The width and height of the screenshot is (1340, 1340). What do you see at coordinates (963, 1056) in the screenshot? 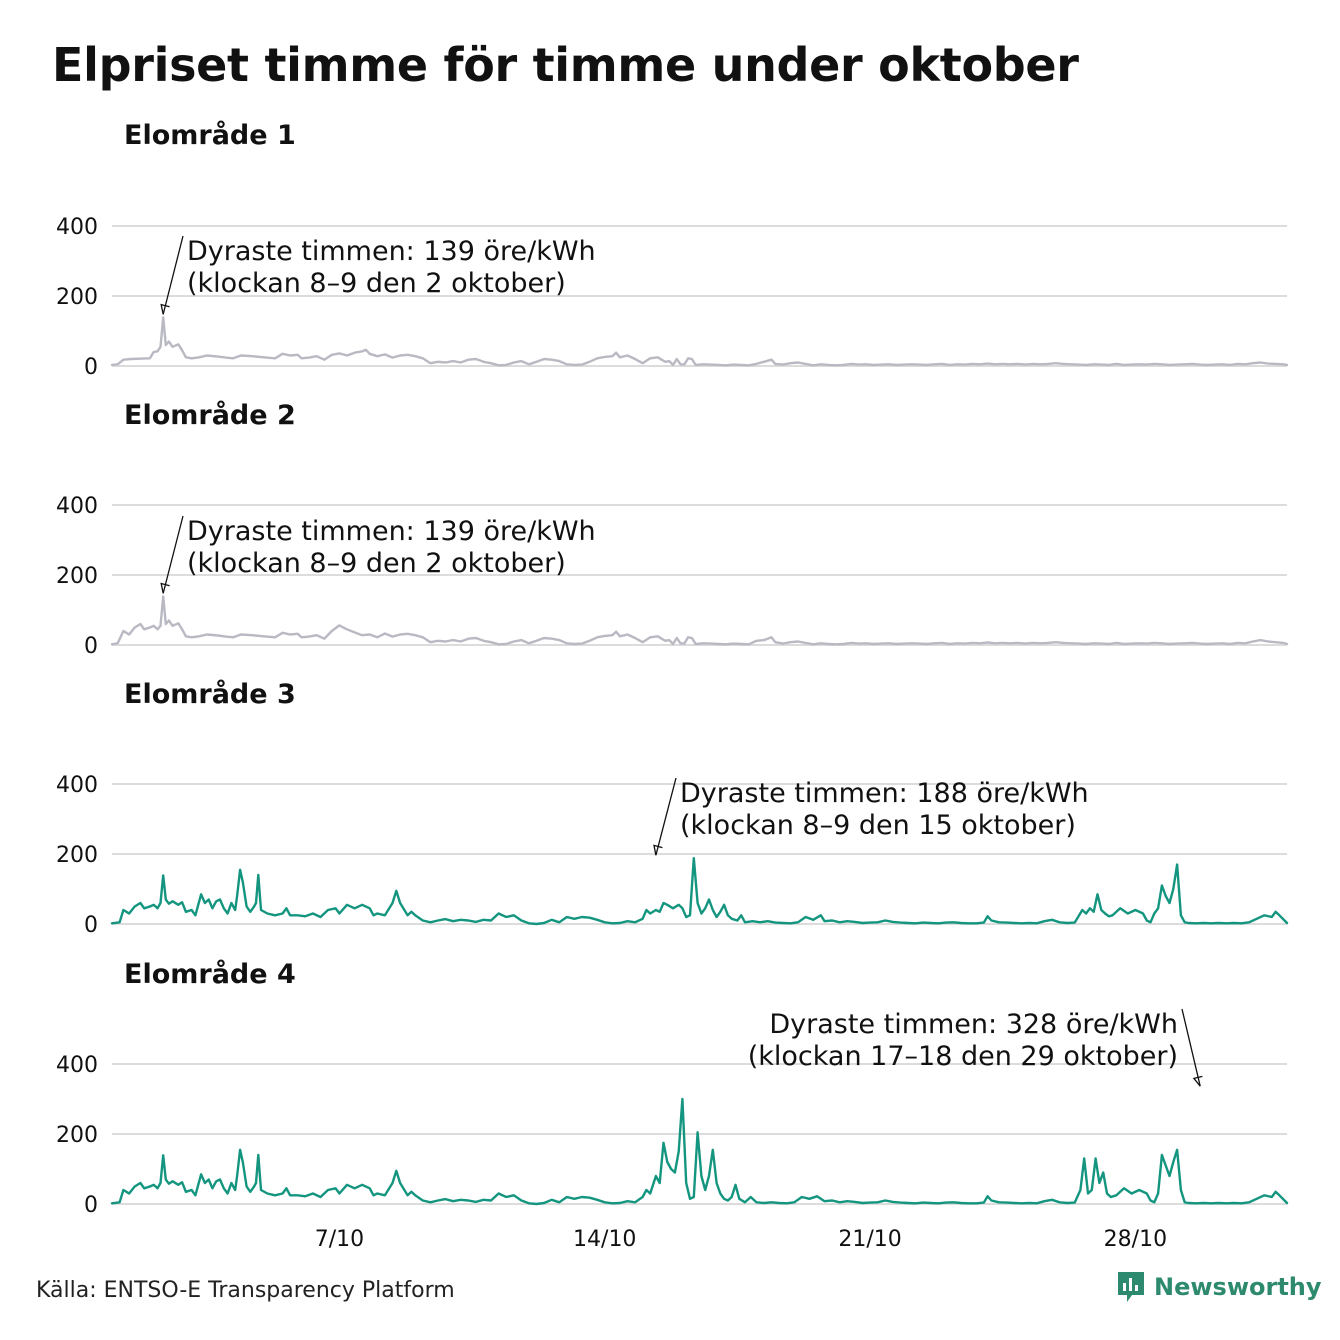
I see `annotation-line2-4: (klockan 17–18 den 29 oktober)` at bounding box center [963, 1056].